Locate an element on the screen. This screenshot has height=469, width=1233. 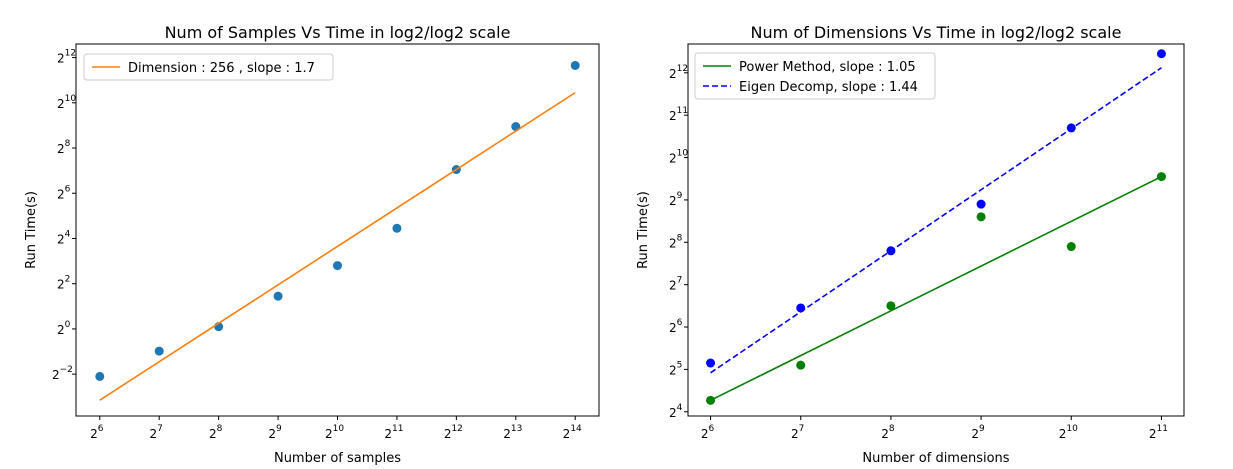
y-tick-label: 211 is located at coordinates (678, 114).